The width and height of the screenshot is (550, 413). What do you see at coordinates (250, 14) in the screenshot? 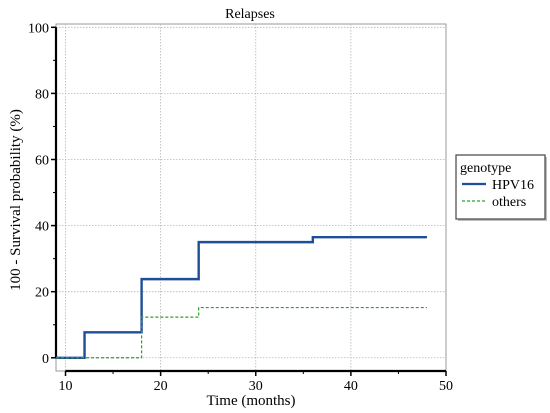
I see `chart-title: Relapses` at bounding box center [250, 14].